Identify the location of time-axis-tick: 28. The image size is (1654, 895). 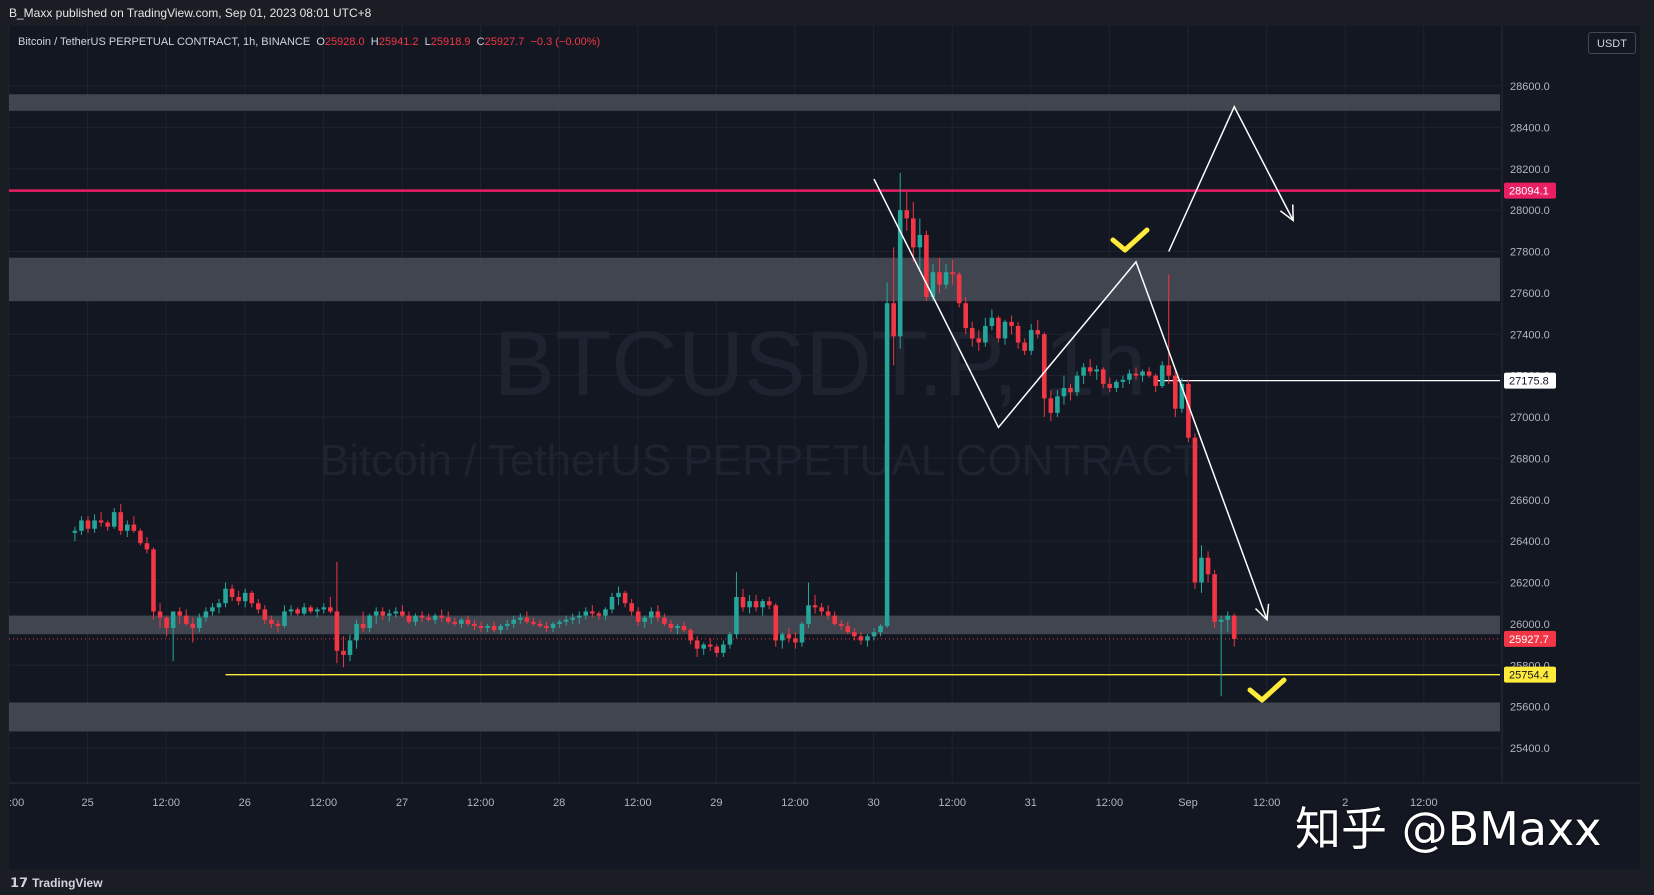
(559, 803).